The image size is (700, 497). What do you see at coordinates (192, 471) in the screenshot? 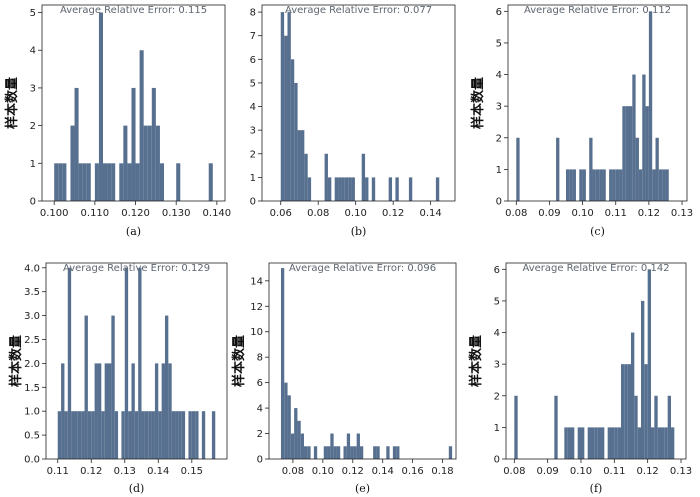
I see `x-tick-label: 0.15` at bounding box center [192, 471].